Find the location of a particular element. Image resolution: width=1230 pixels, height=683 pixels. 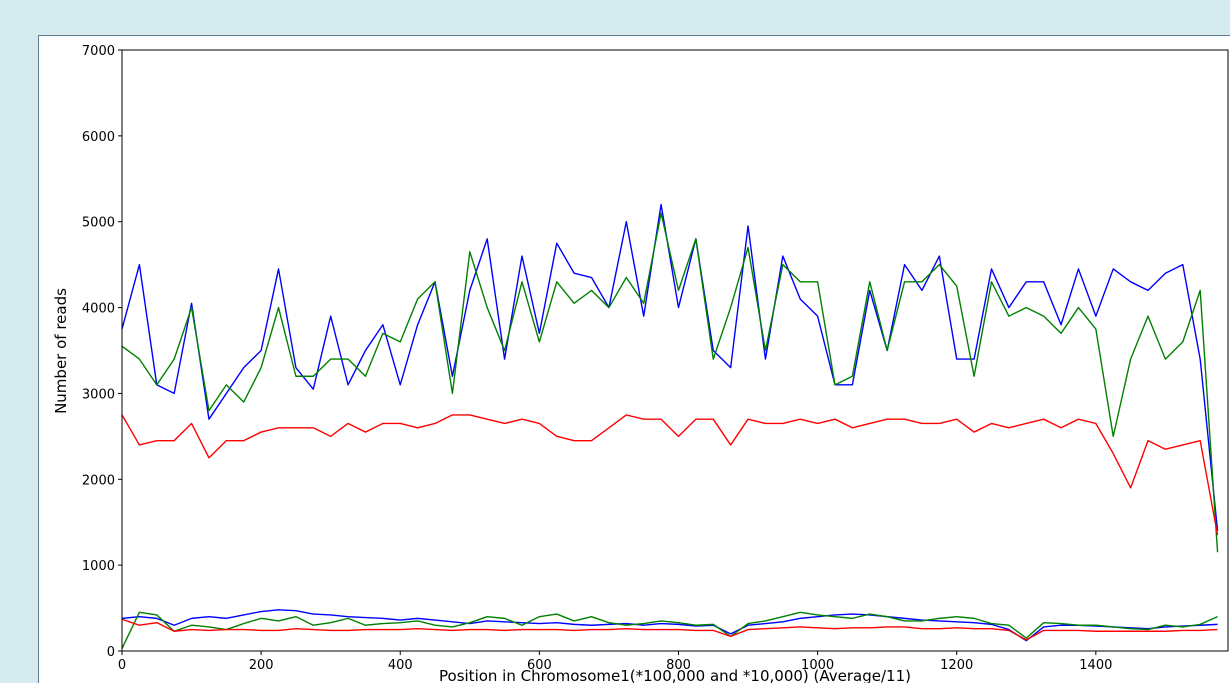

x-tick-label: 1000 is located at coordinates (817, 665).